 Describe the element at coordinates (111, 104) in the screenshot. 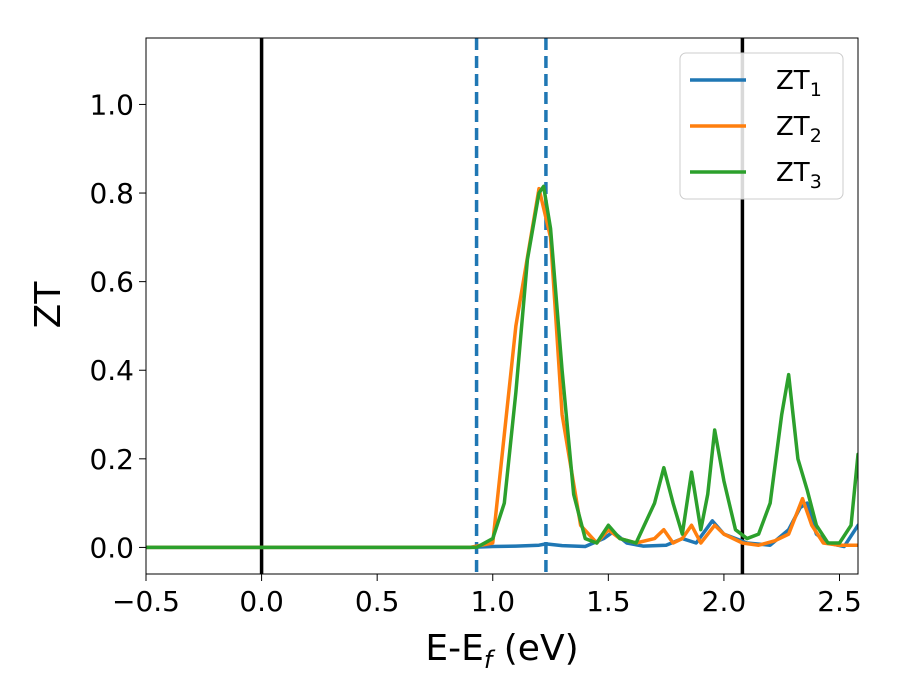

I see `y-tick-label: 1.0` at that location.